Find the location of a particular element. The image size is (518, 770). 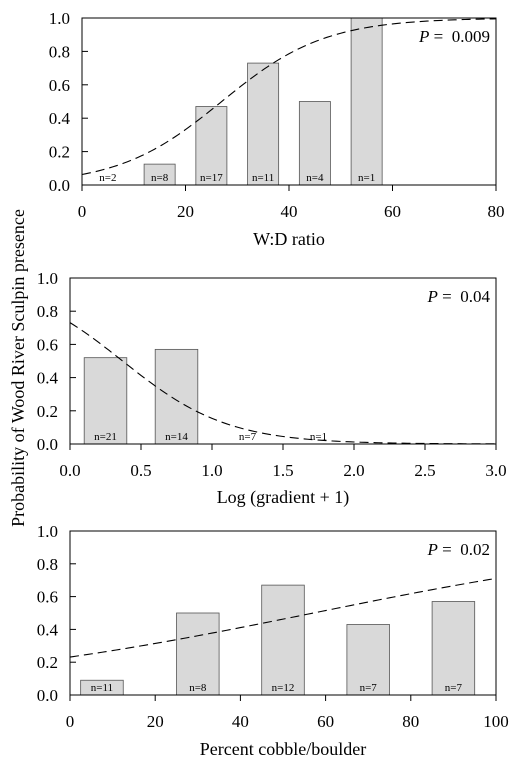

p-value-number: = 0.009 is located at coordinates (459, 36).